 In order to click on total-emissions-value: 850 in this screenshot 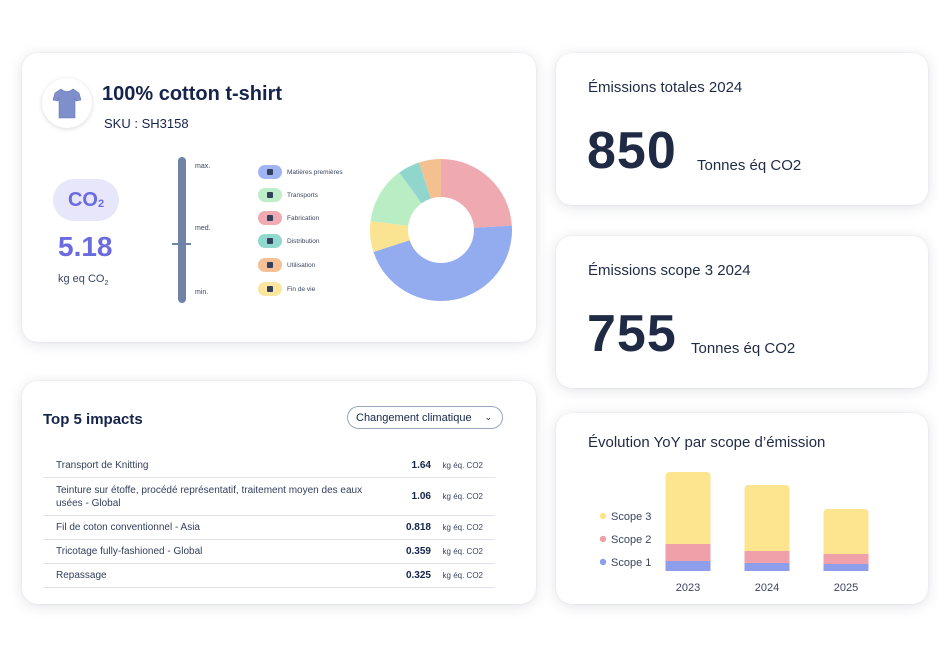, I will do `click(632, 151)`.